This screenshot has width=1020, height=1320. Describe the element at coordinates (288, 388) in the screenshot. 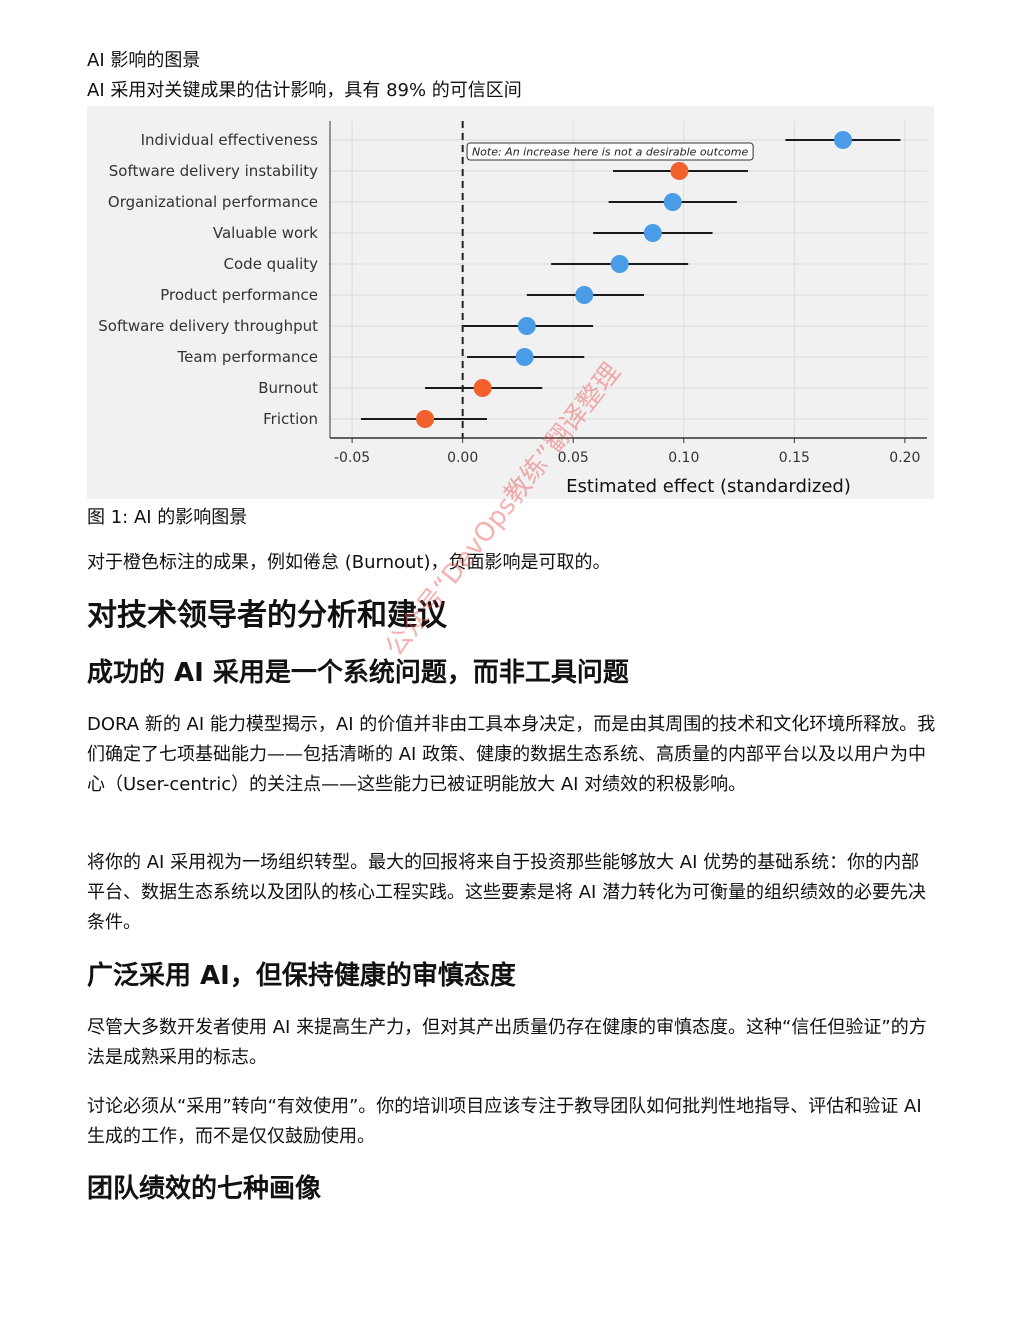

I see `category-label: Burnout` at that location.